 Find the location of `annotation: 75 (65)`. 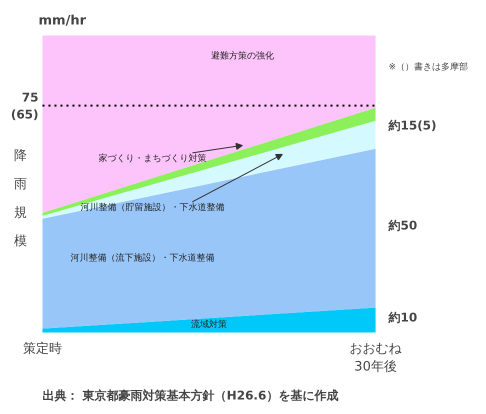

annotation: 75 (65) is located at coordinates (24, 106).